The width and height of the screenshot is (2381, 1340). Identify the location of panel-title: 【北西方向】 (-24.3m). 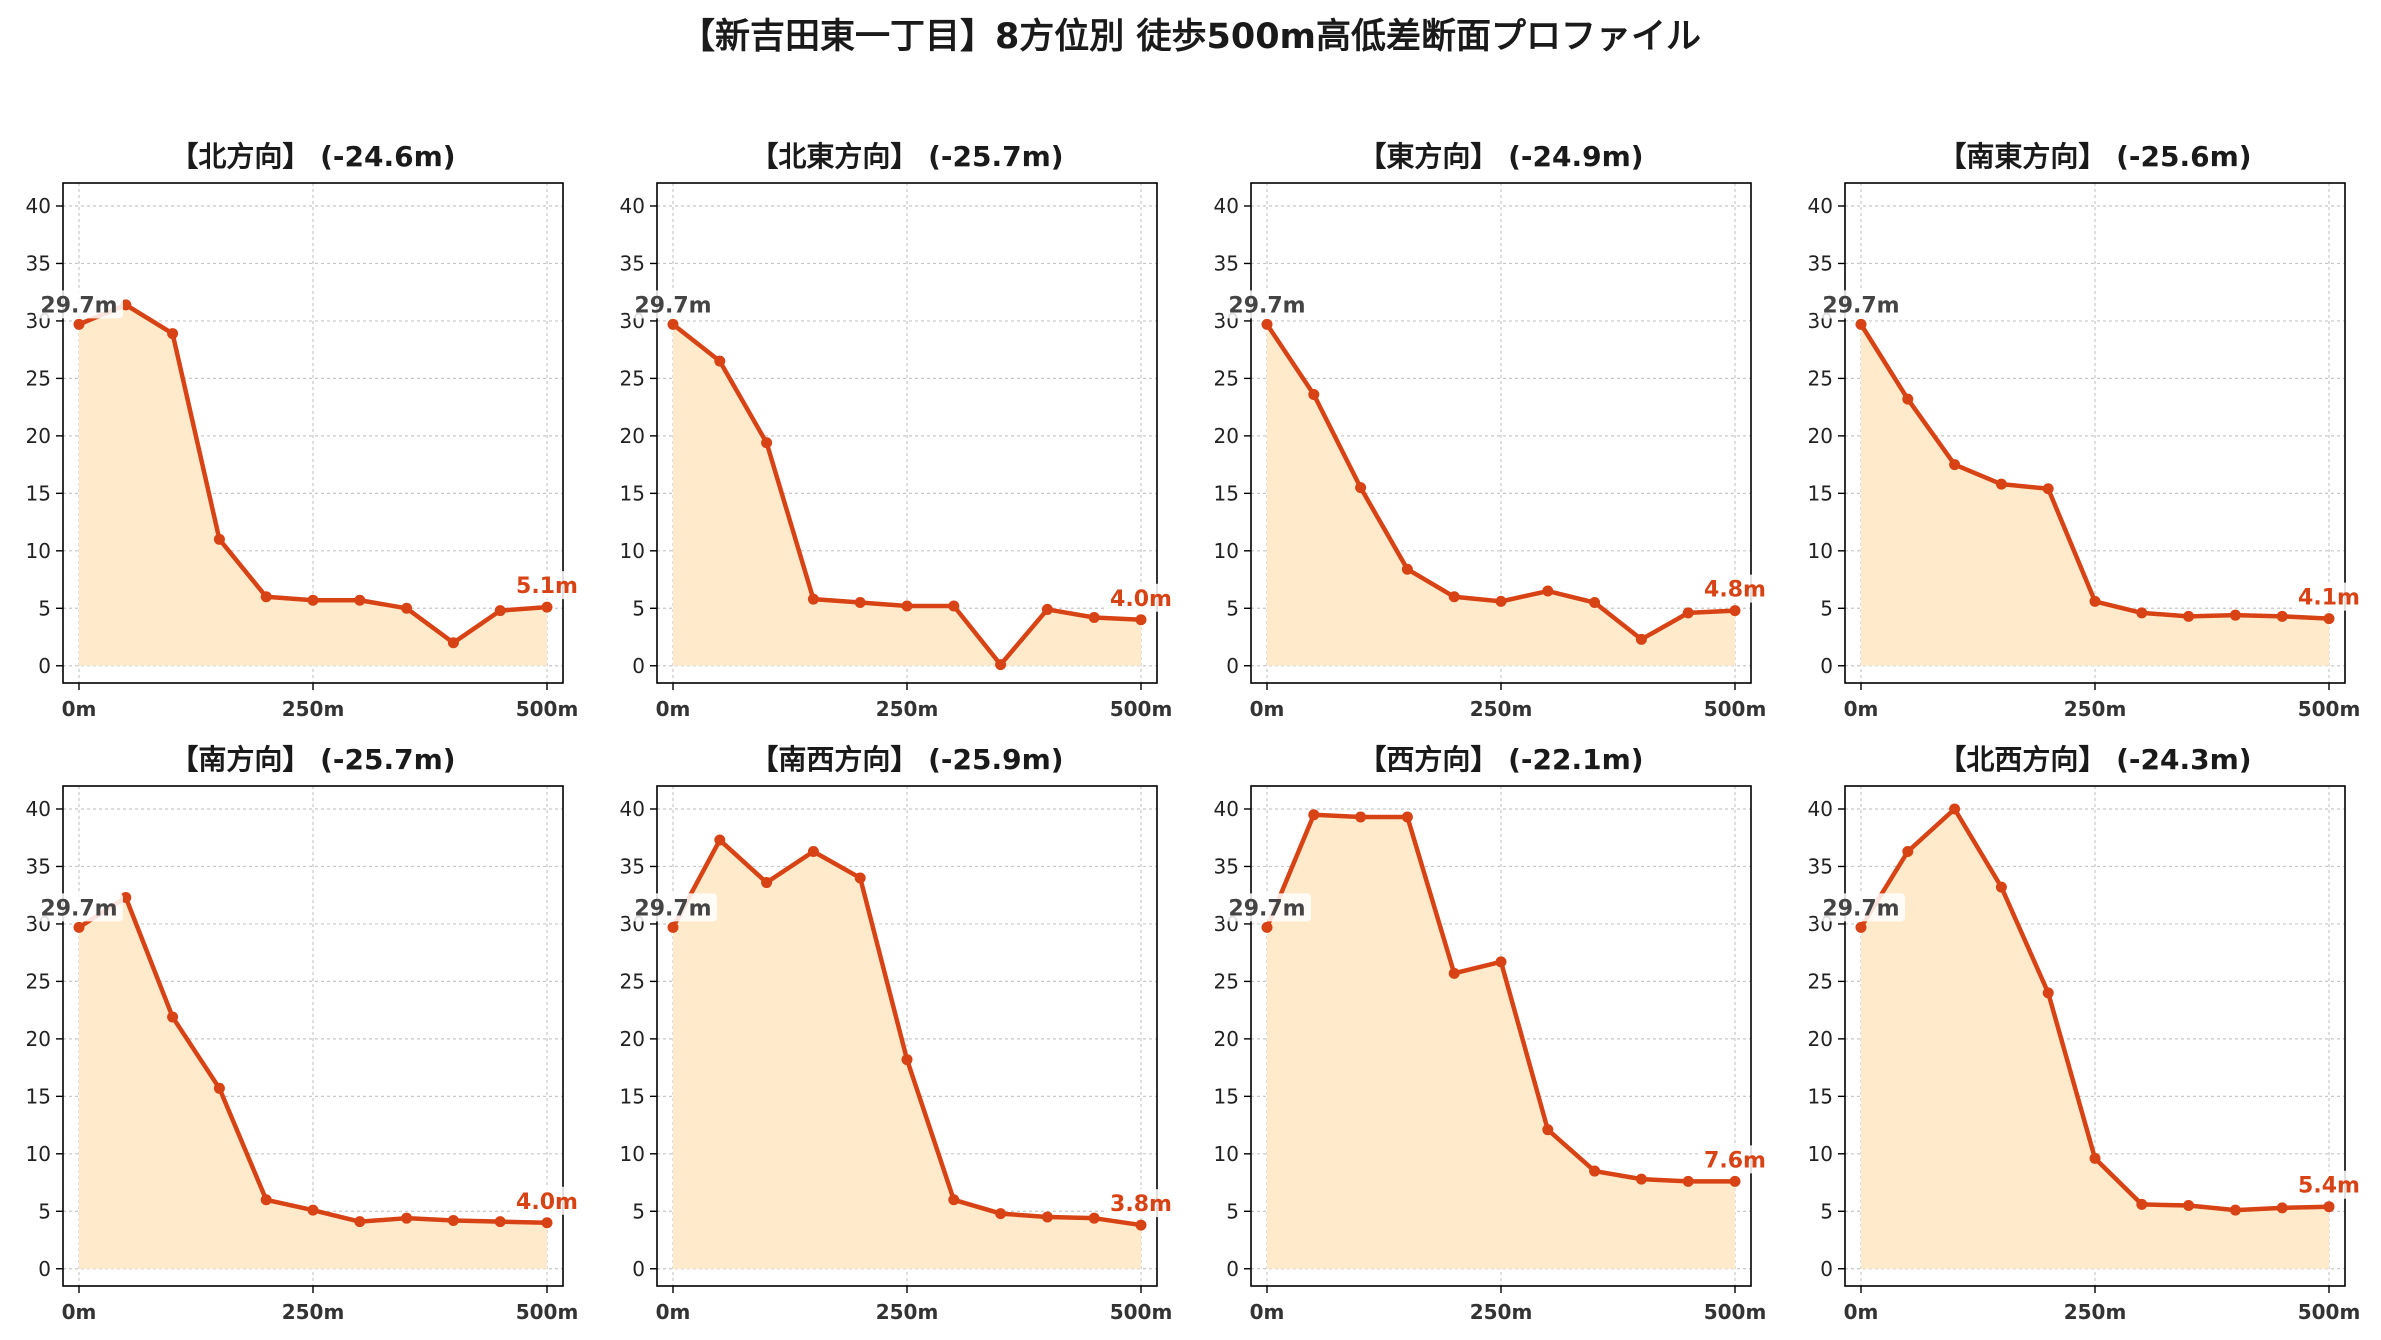
(2094, 759).